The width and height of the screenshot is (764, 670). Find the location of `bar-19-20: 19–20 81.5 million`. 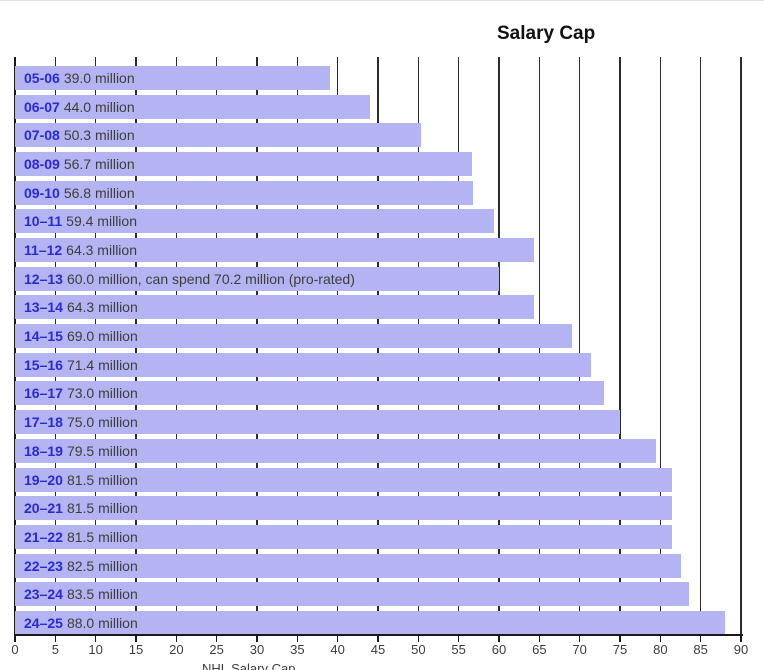

bar-19-20: 19–20 81.5 million is located at coordinates (344, 479).